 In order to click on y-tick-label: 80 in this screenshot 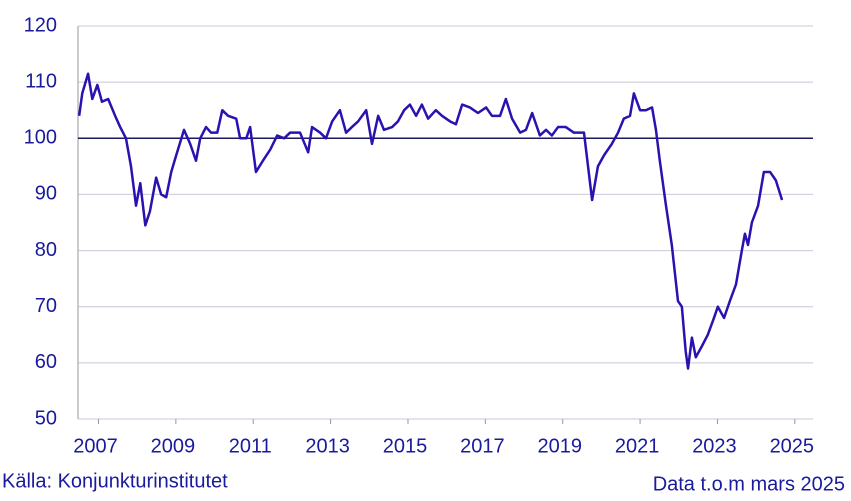, I will do `click(46, 250)`.